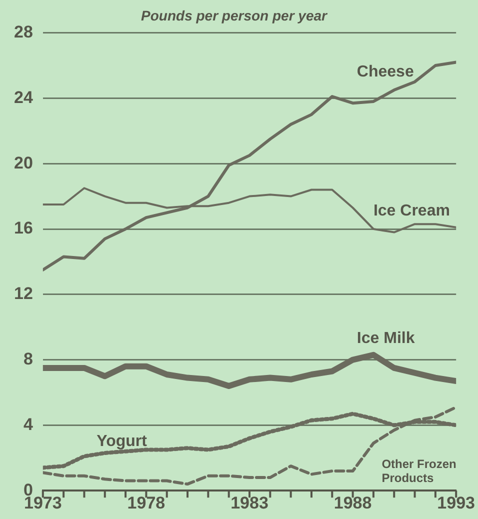 This screenshot has height=519, width=478. I want to click on series-label: Yogurt, so click(122, 441).